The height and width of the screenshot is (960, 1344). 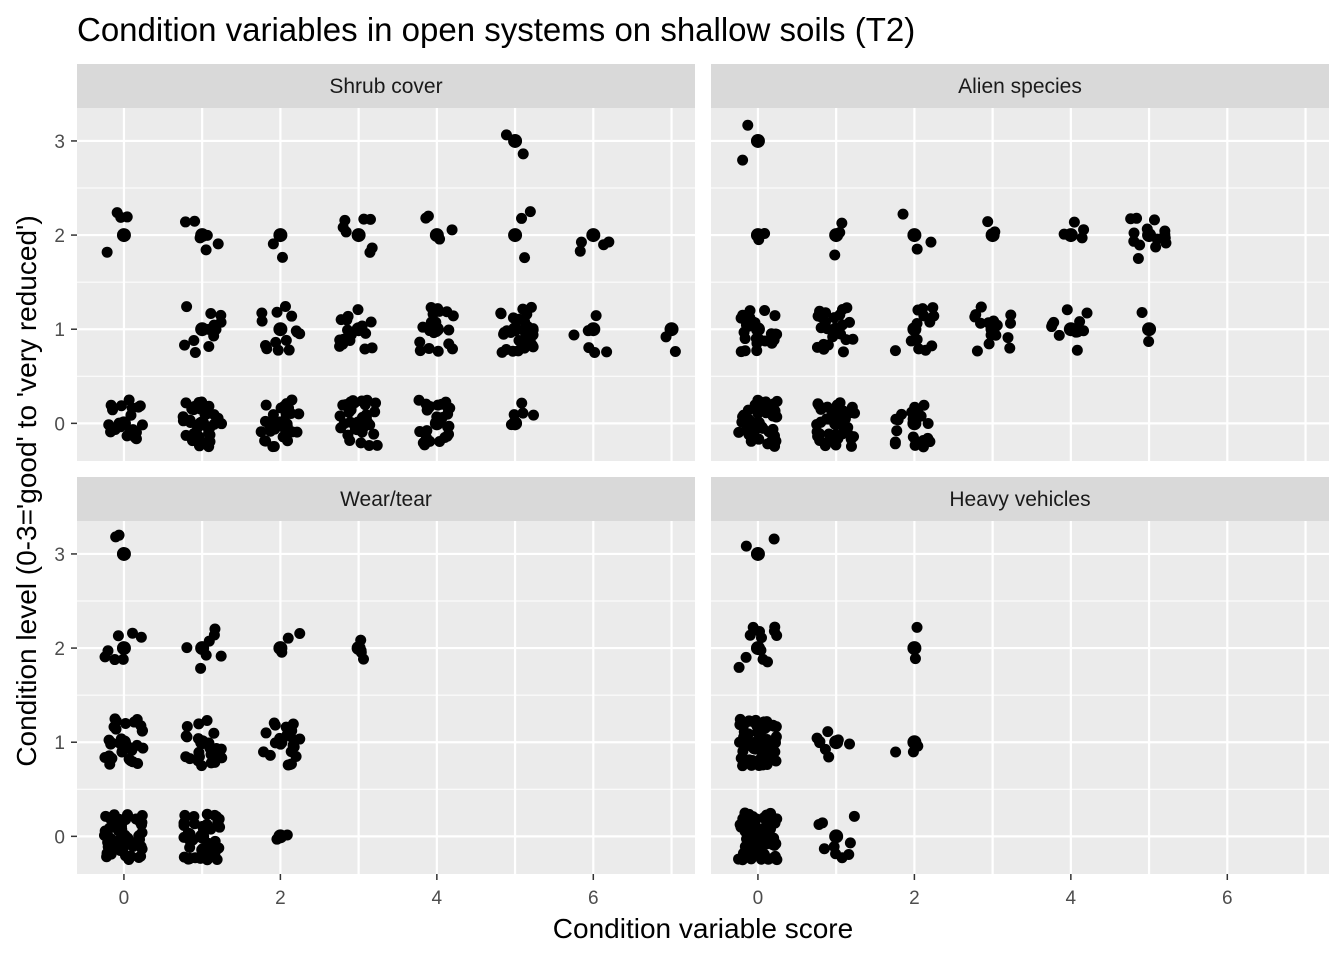 I want to click on facet-strip-label: Alien species, so click(x=1020, y=86).